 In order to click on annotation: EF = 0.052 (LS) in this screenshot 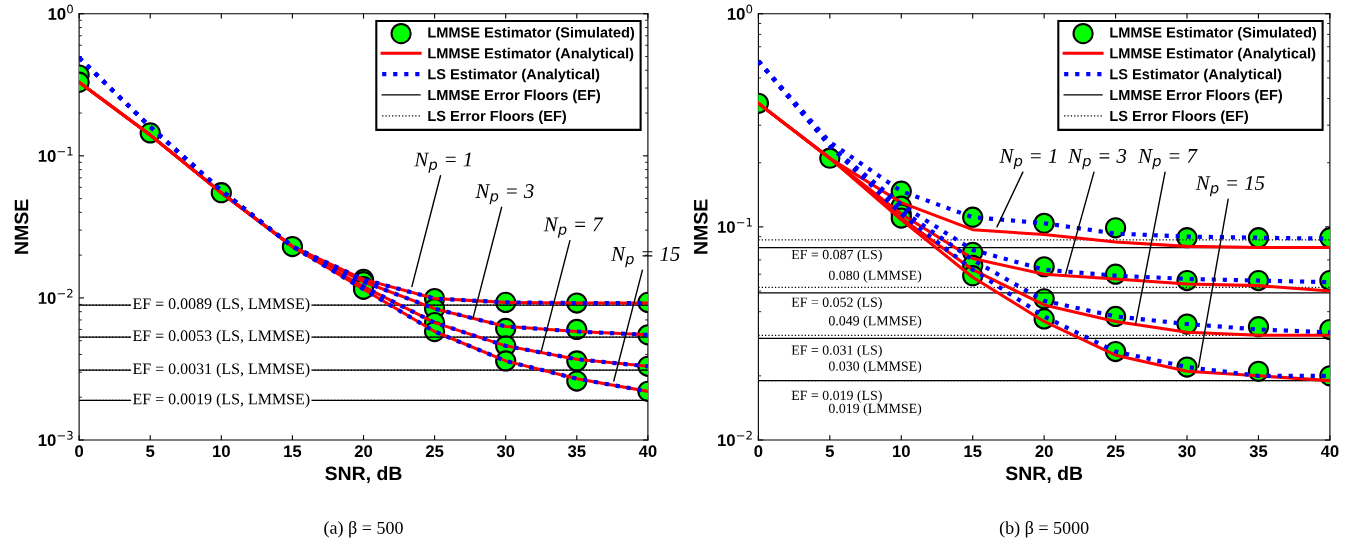, I will do `click(836, 303)`.